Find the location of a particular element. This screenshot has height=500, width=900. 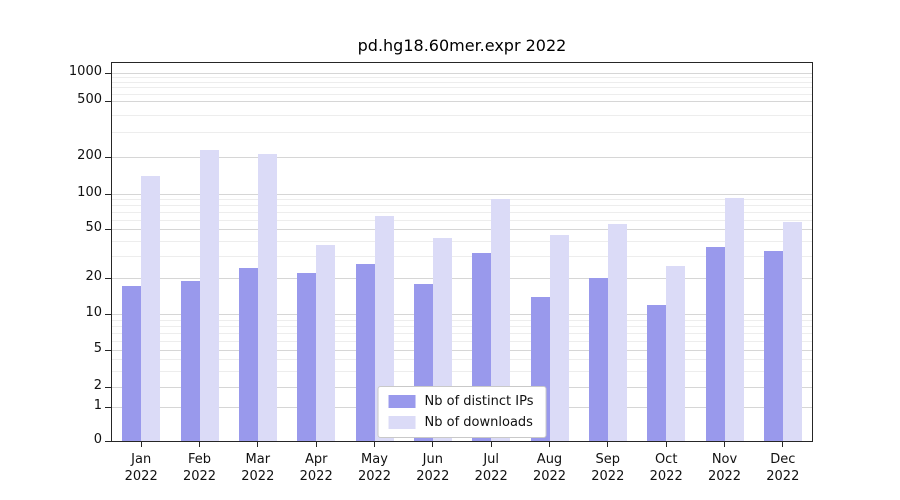

y-tick-label: 2 is located at coordinates (97, 385).